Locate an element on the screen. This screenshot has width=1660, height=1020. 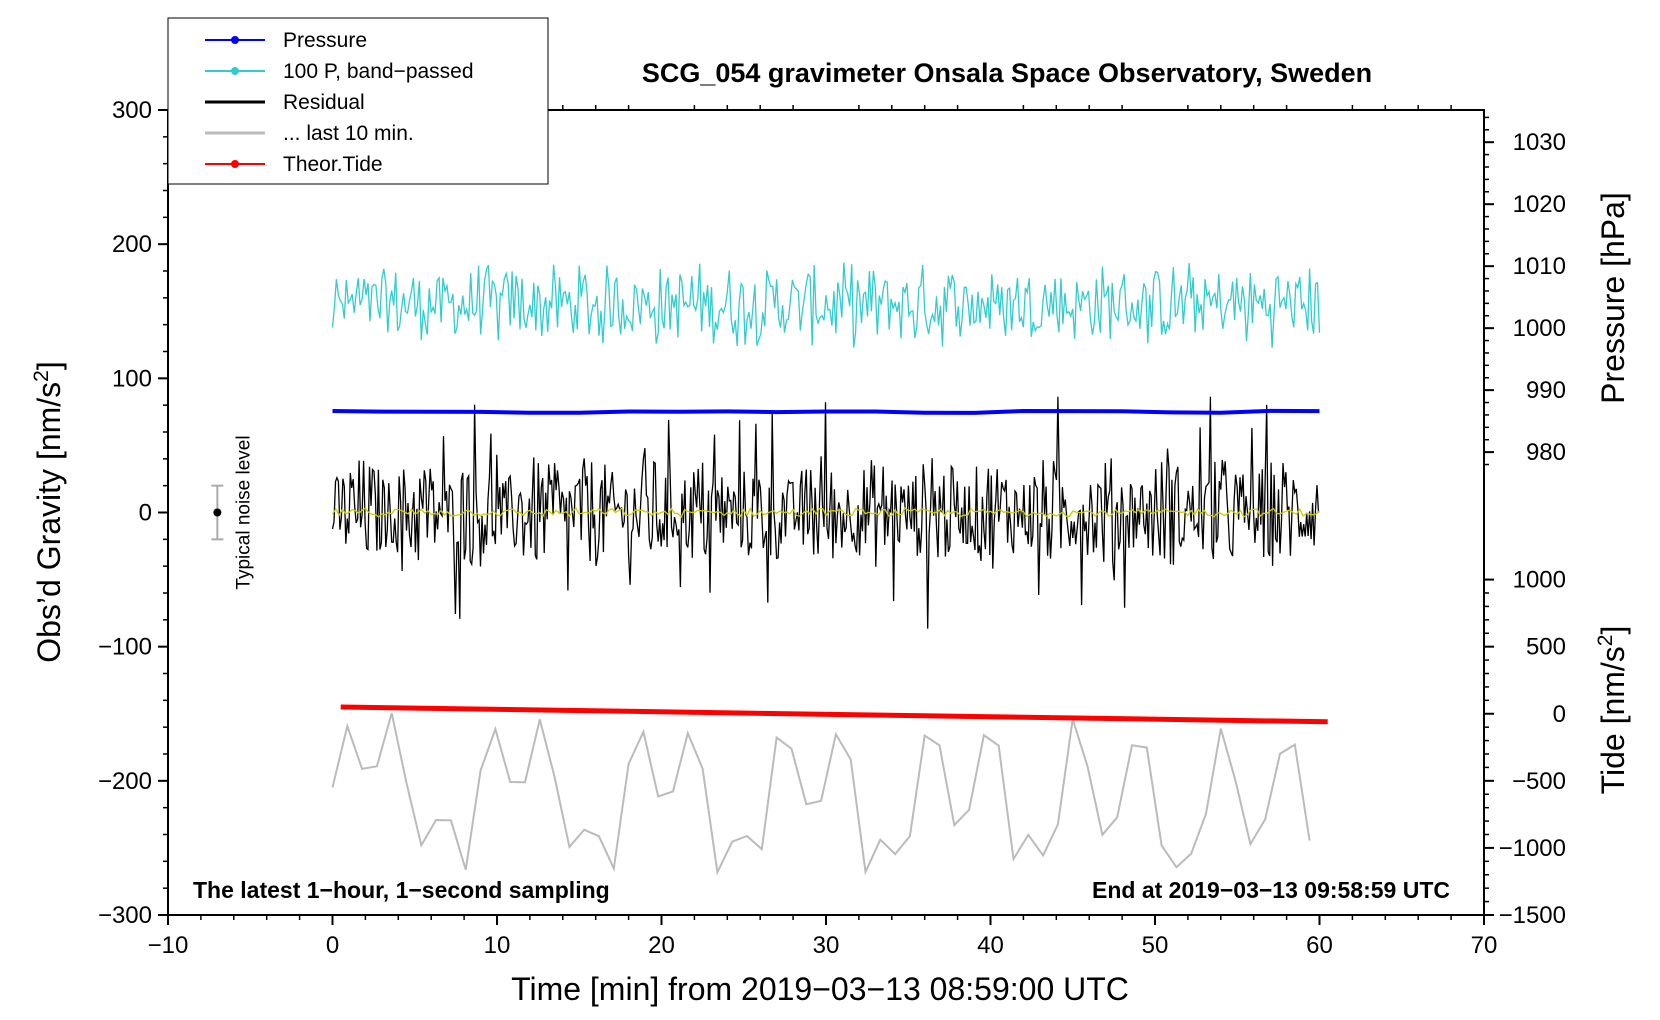
noise-level-label: Typical noise level is located at coordinates (243, 512).